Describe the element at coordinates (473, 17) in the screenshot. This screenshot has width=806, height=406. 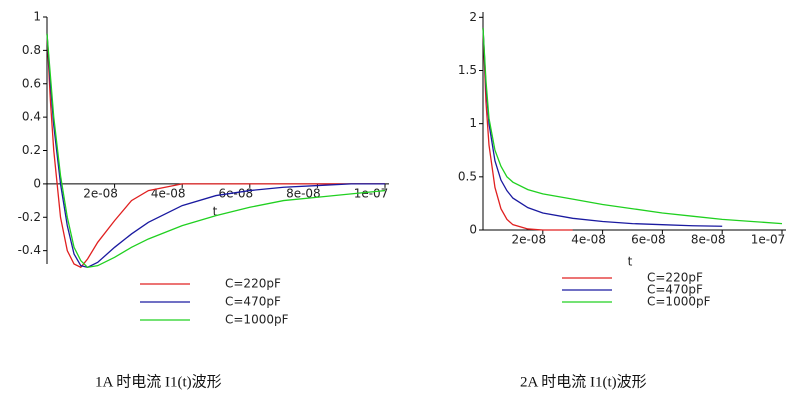
I see `y-tick-label: 2` at that location.